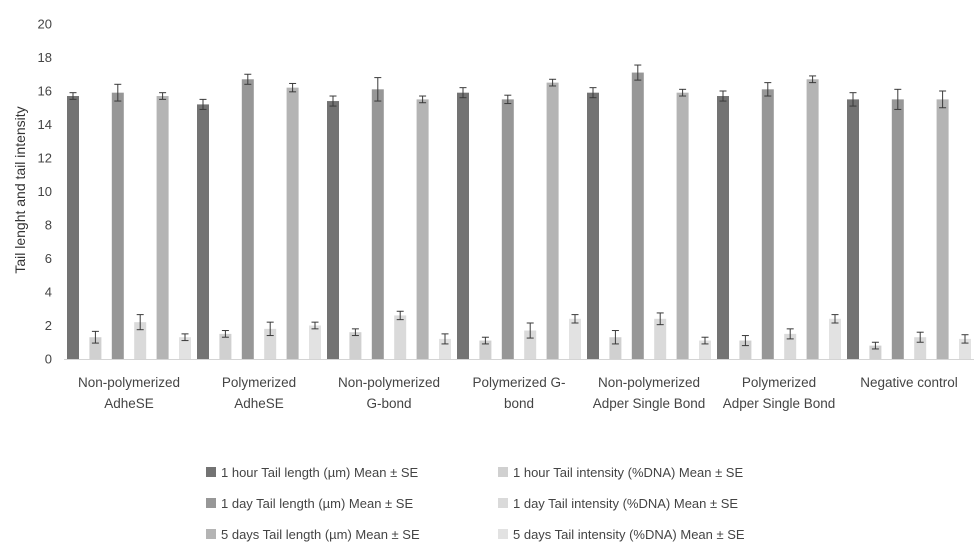 The height and width of the screenshot is (552, 974). What do you see at coordinates (388, 403) in the screenshot?
I see `category-label: G-bond` at bounding box center [388, 403].